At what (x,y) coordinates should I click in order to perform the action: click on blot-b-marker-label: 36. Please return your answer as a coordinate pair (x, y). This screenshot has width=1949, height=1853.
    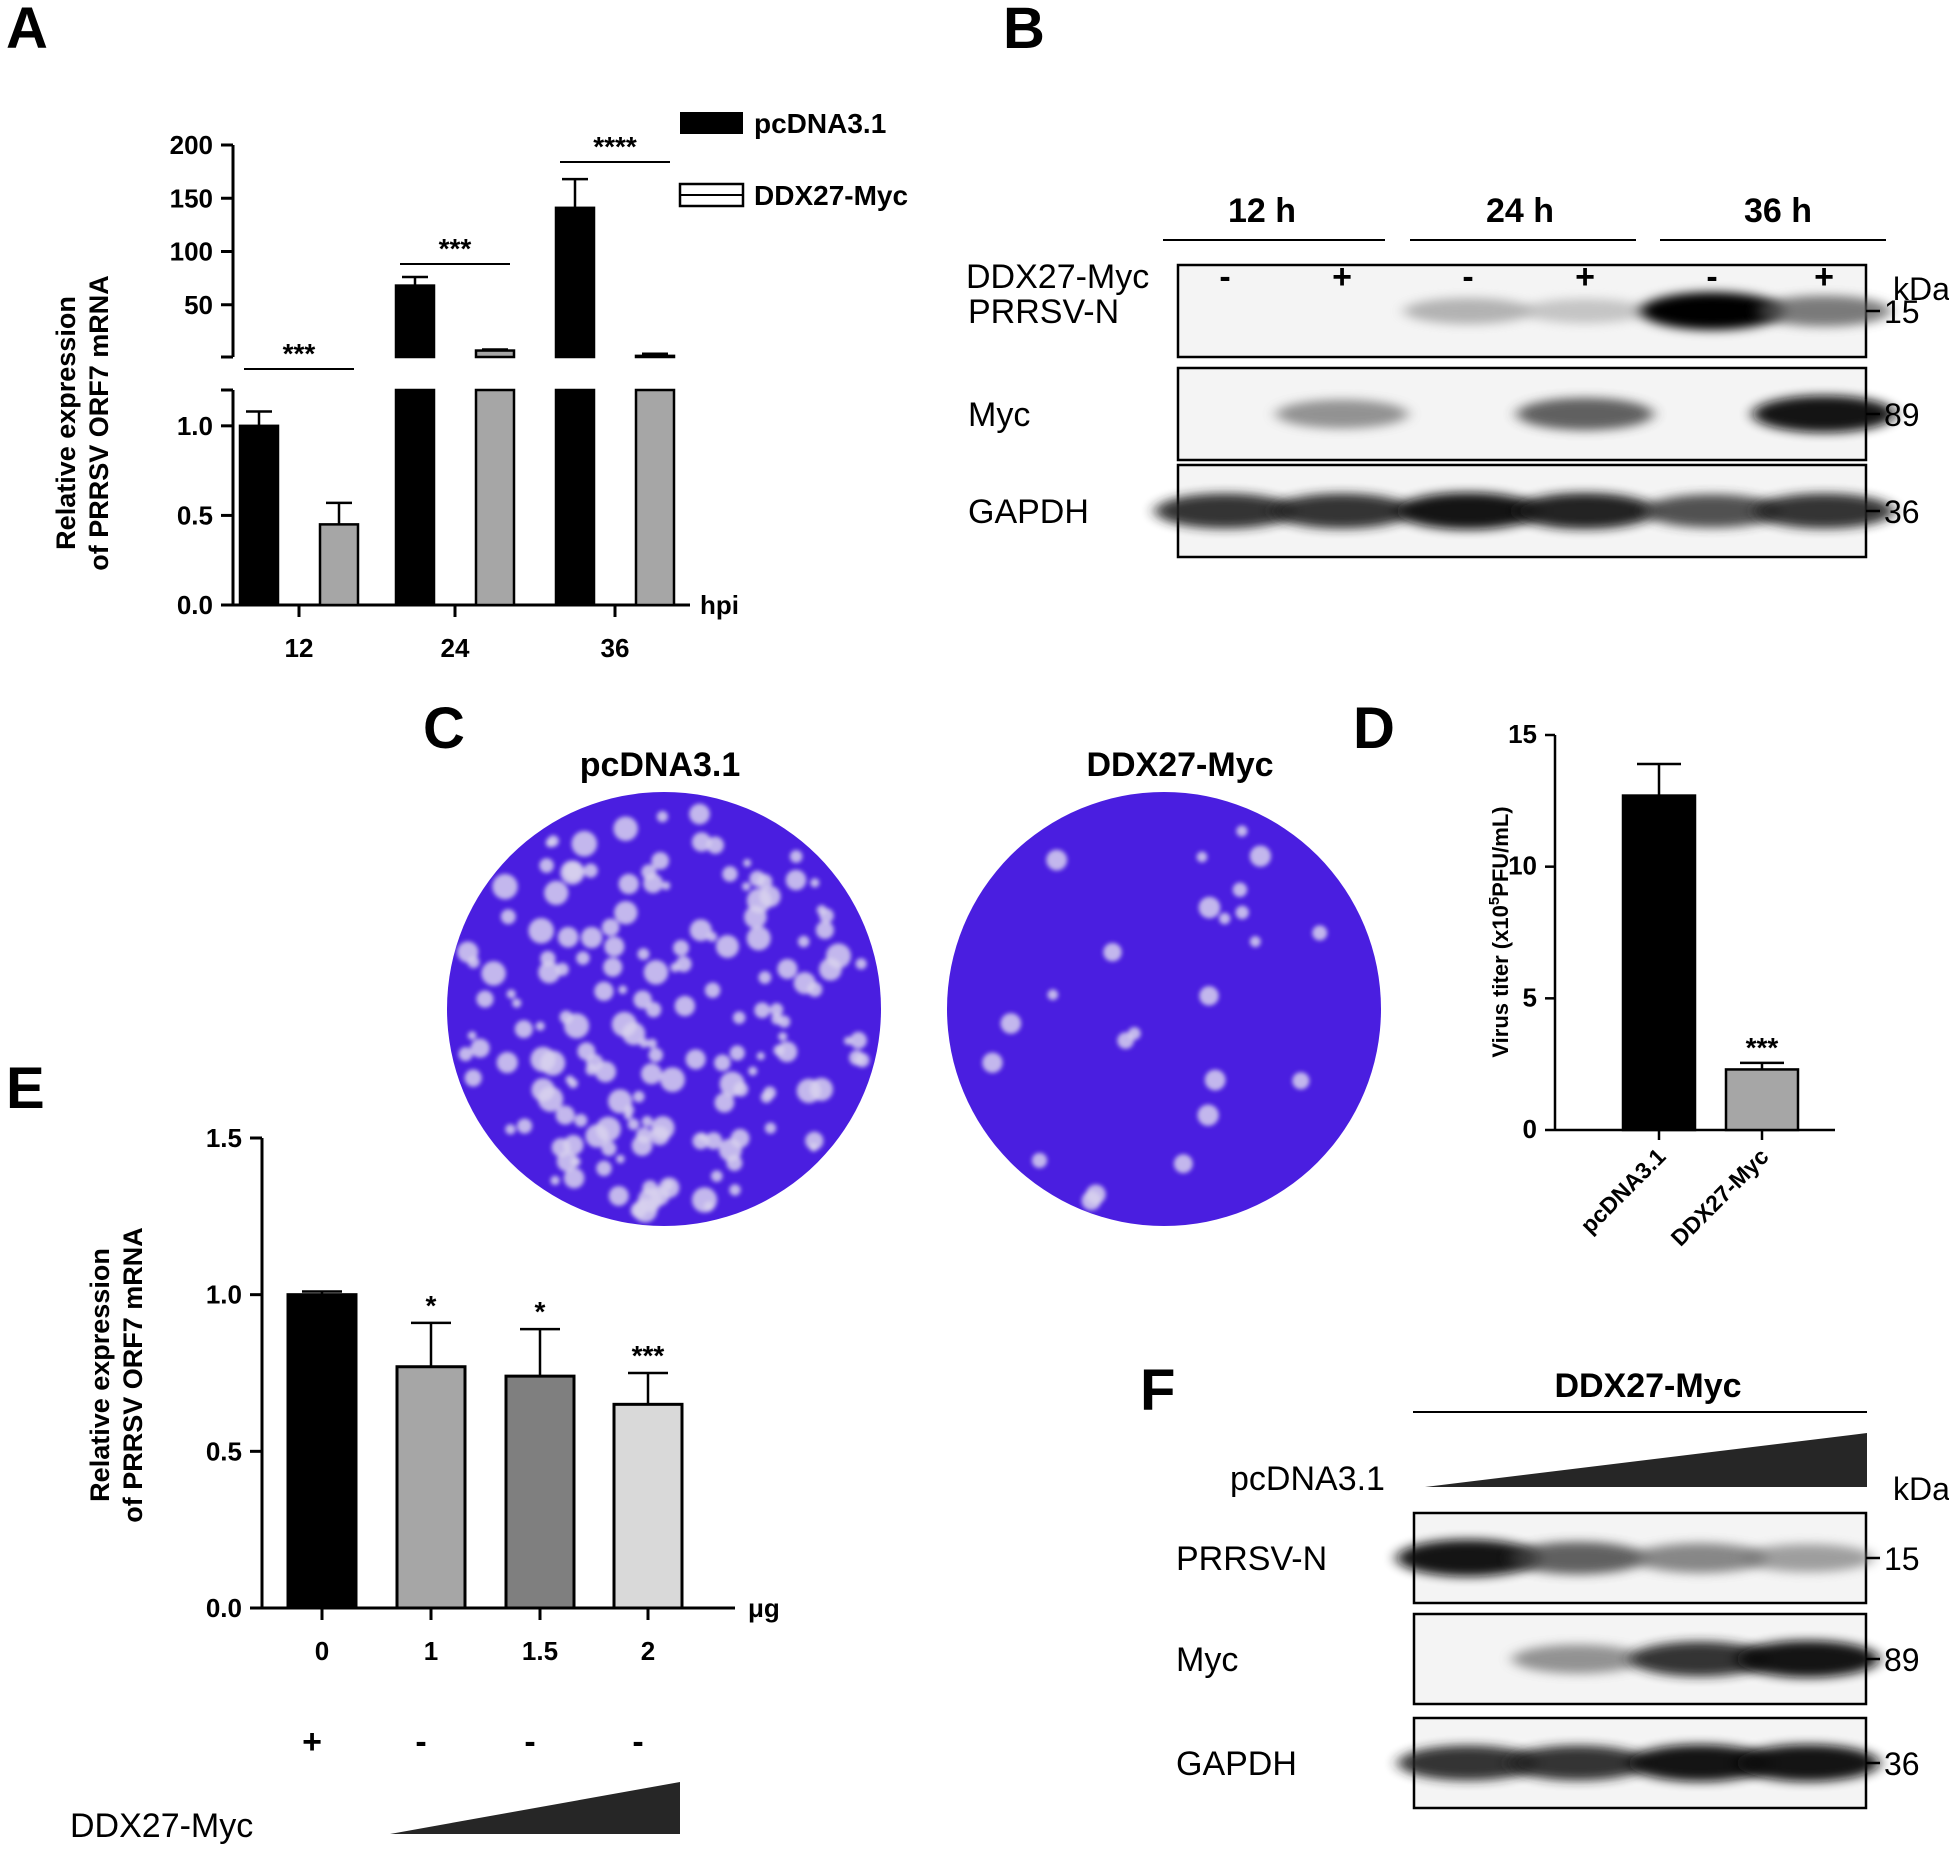
    Looking at the image, I should click on (1902, 512).